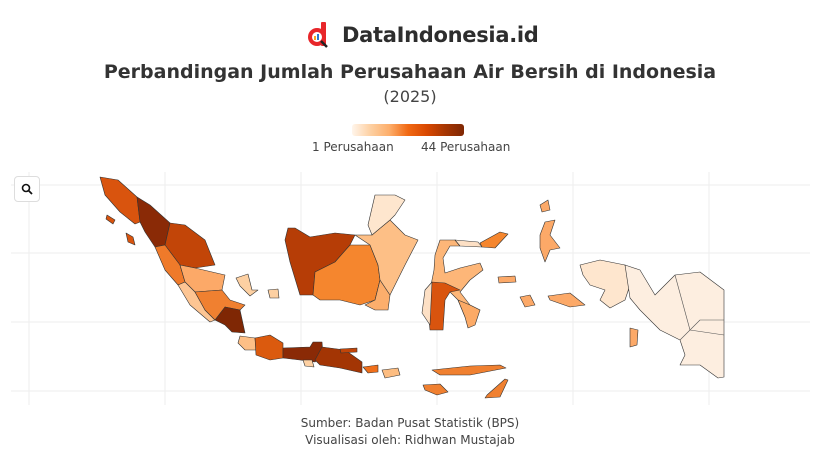  I want to click on credit-text: Visualisasi oleh: Ridhwan Mustajab, so click(410, 440).